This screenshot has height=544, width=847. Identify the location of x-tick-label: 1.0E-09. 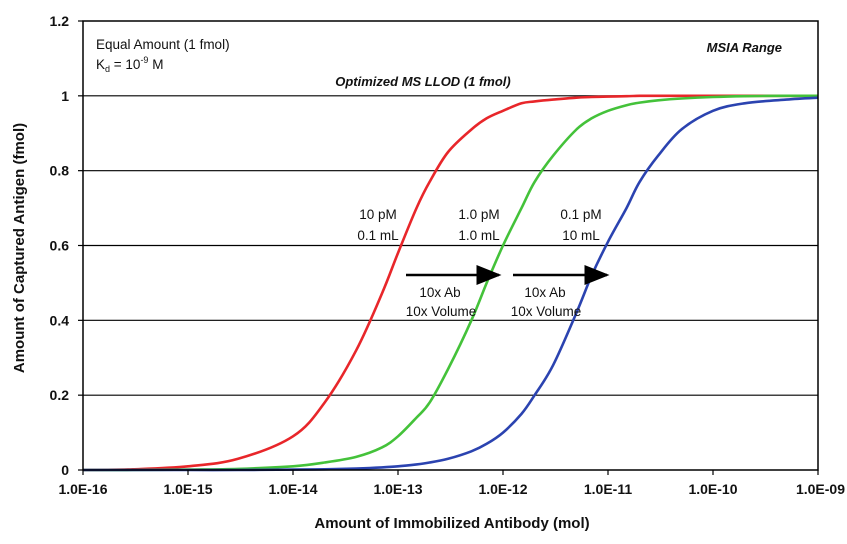
(820, 489).